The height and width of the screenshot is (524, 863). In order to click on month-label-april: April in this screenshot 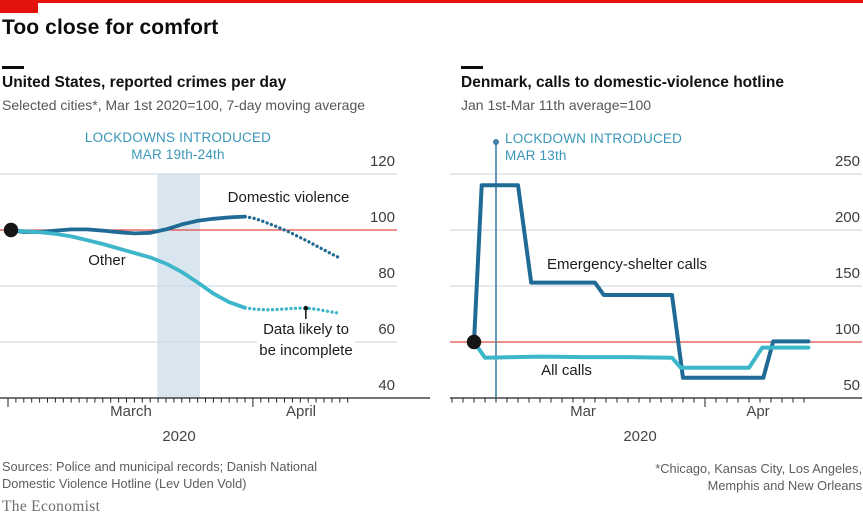, I will do `click(300, 411)`.